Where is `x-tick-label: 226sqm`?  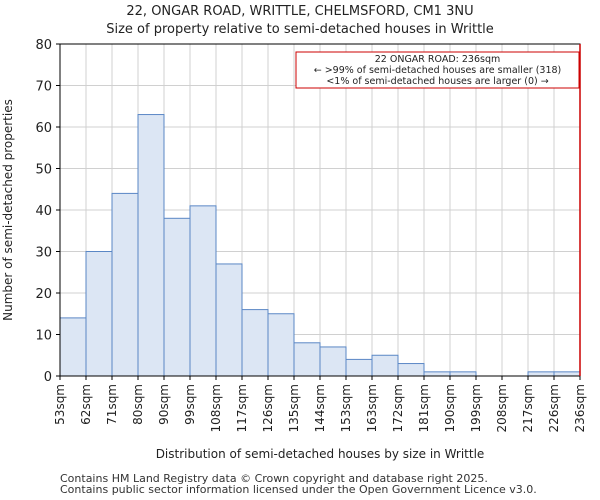
x-tick-label: 226sqm is located at coordinates (554, 408).